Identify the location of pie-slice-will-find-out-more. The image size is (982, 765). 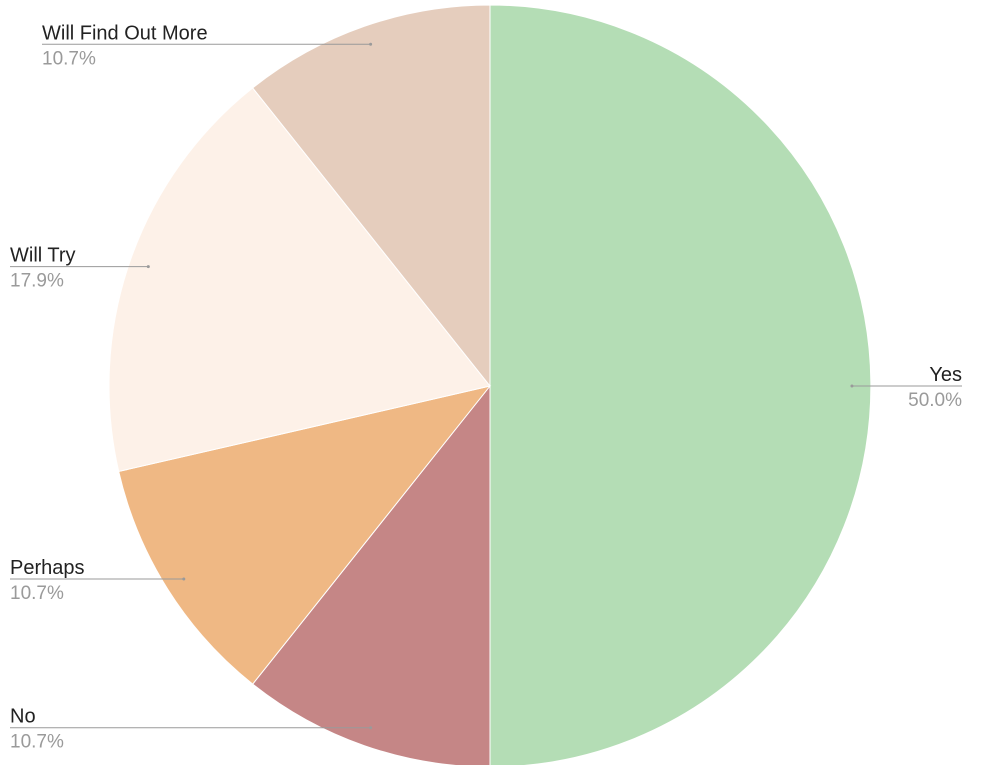
(371, 196).